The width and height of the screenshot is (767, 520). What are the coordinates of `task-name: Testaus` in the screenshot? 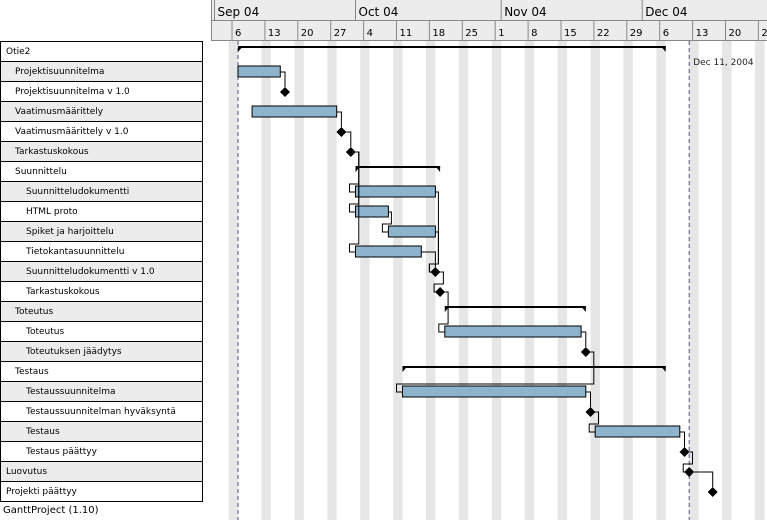 It's located at (32, 371).